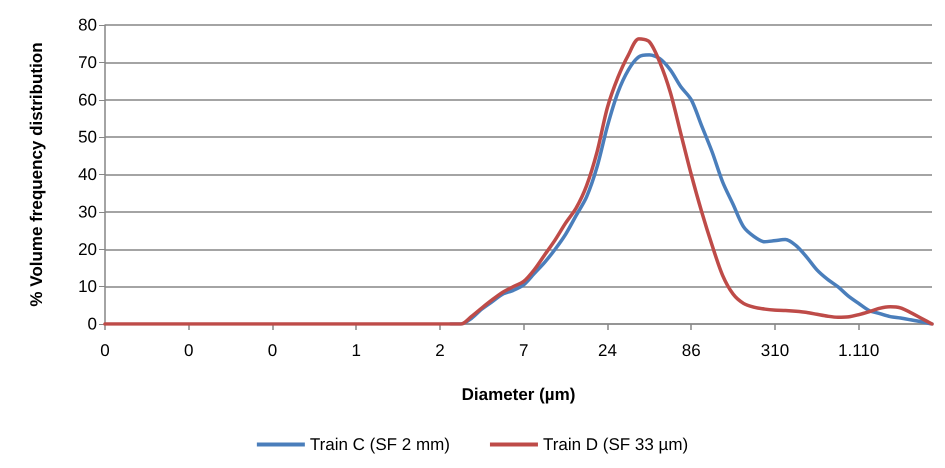  Describe the element at coordinates (859, 350) in the screenshot. I see `x-tick-label: 1.110` at that location.